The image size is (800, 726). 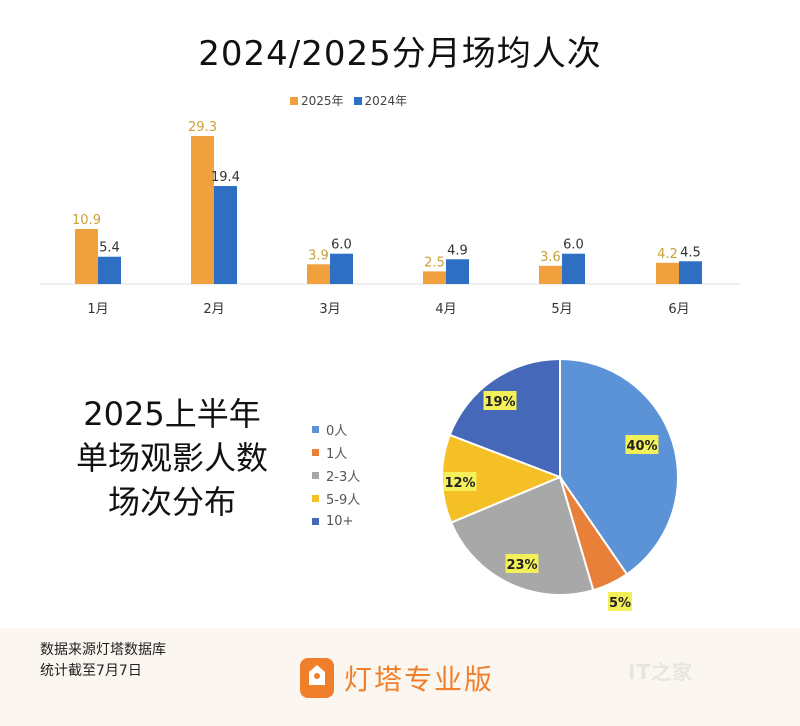 I want to click on chart-title: 2024/2025分月场均人次, so click(x=400, y=54).